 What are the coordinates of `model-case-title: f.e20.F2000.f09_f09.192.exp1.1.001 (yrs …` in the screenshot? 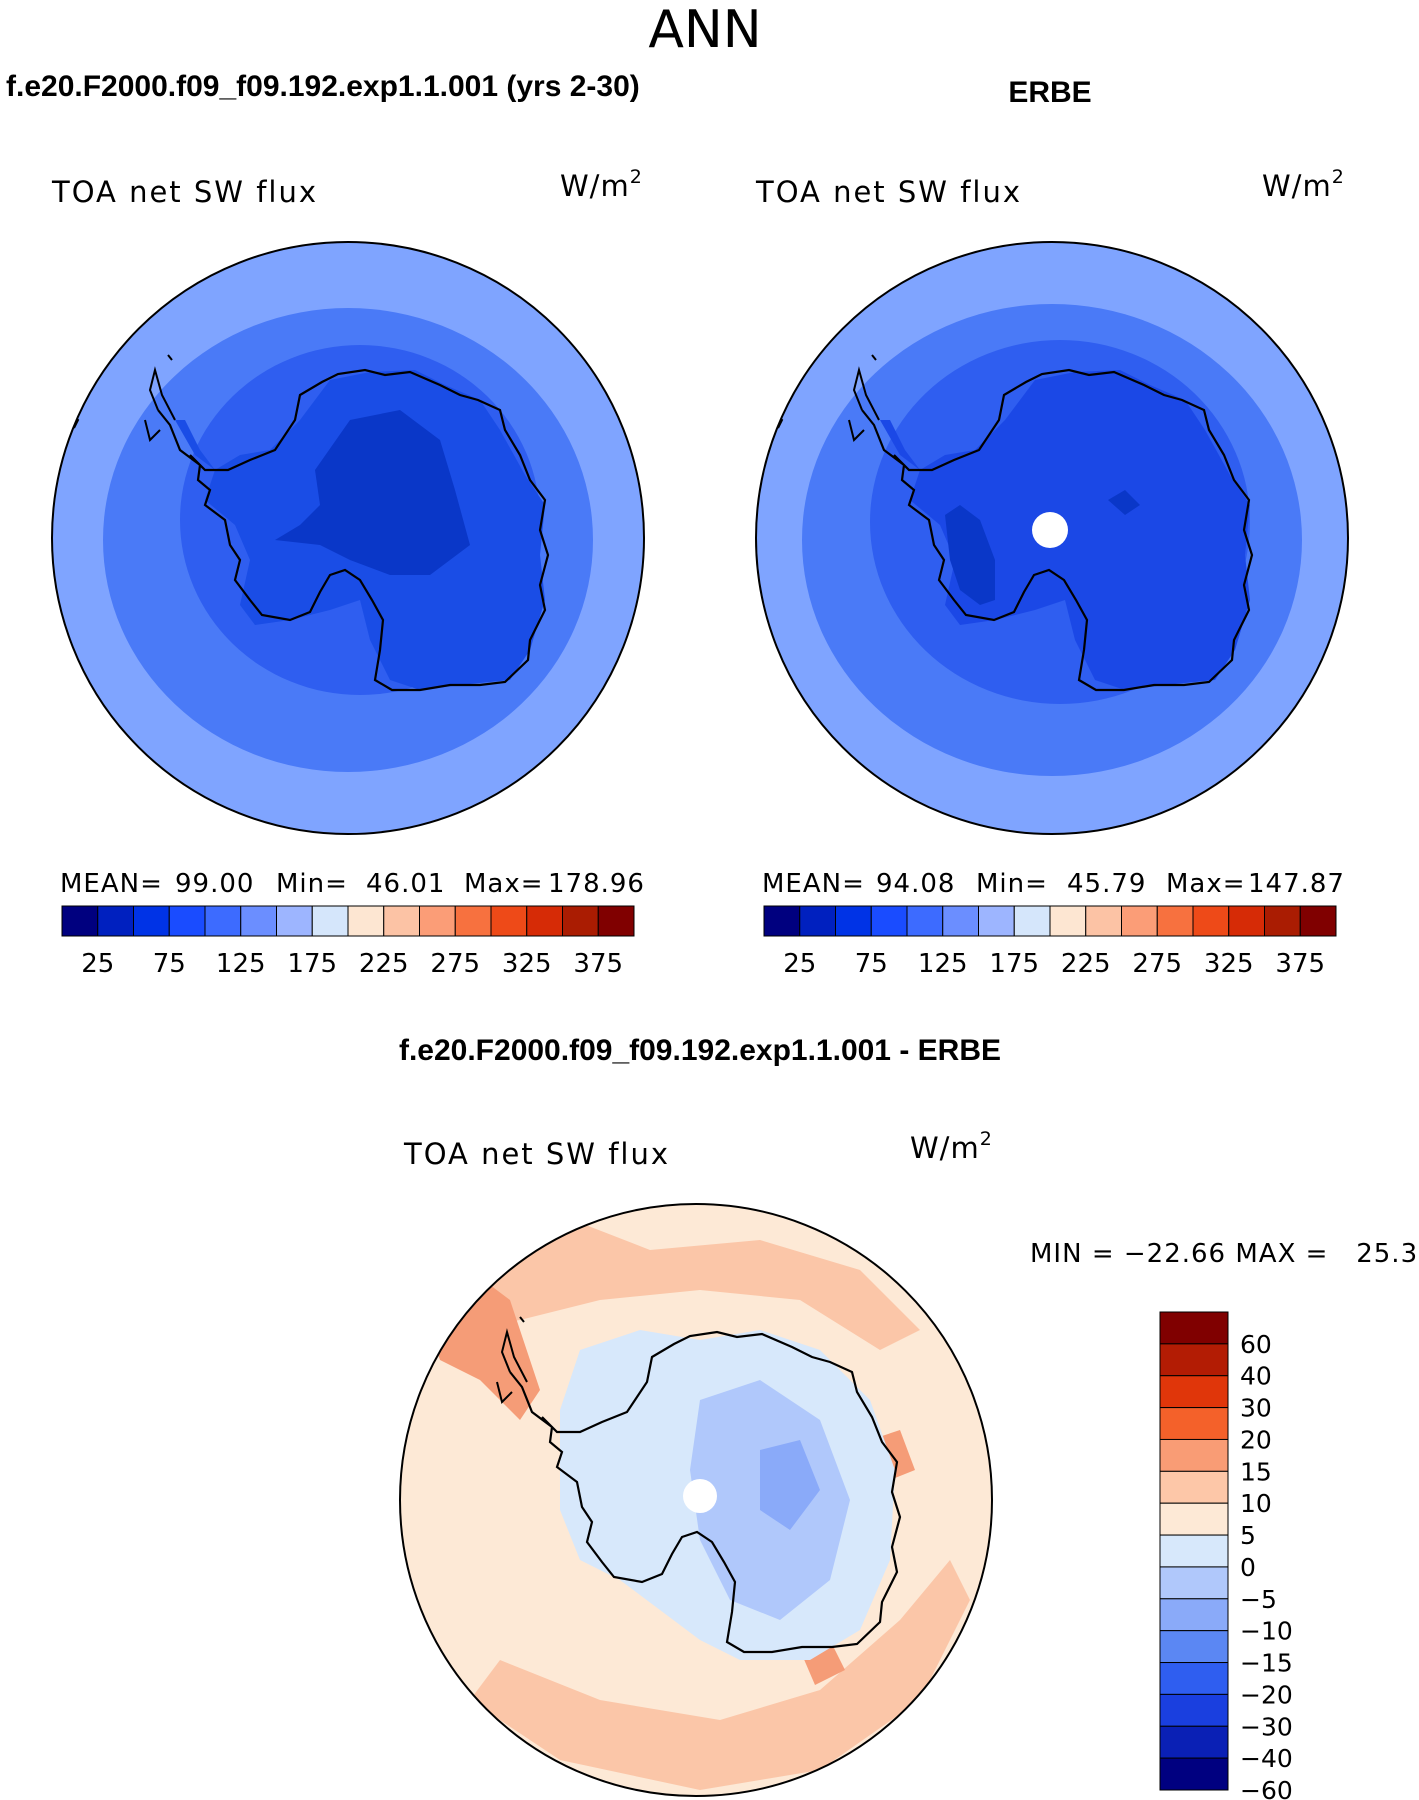 It's located at (323, 86).